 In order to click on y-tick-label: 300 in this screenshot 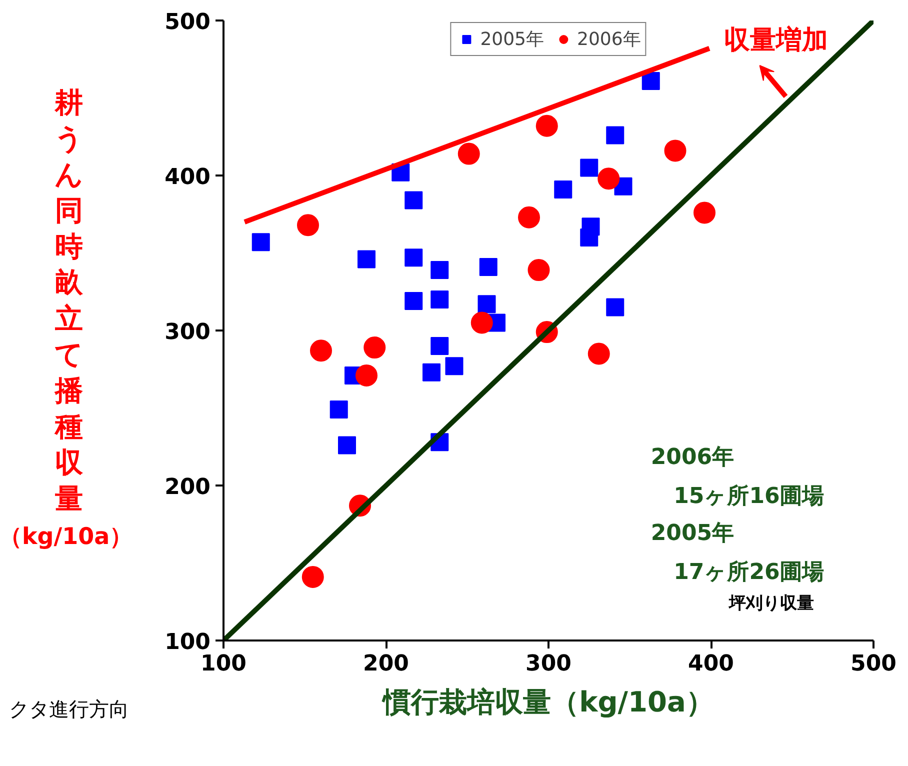, I will do `click(187, 332)`.